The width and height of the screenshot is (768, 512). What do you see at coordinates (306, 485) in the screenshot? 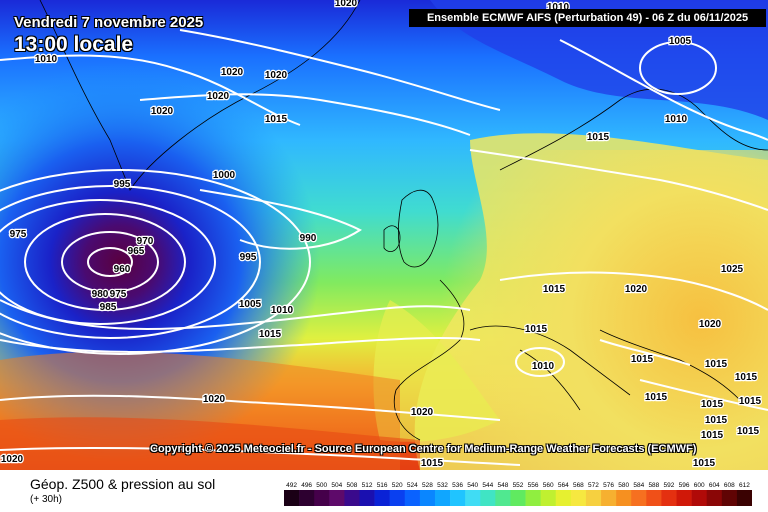
I see `scale-label: 496` at bounding box center [306, 485].